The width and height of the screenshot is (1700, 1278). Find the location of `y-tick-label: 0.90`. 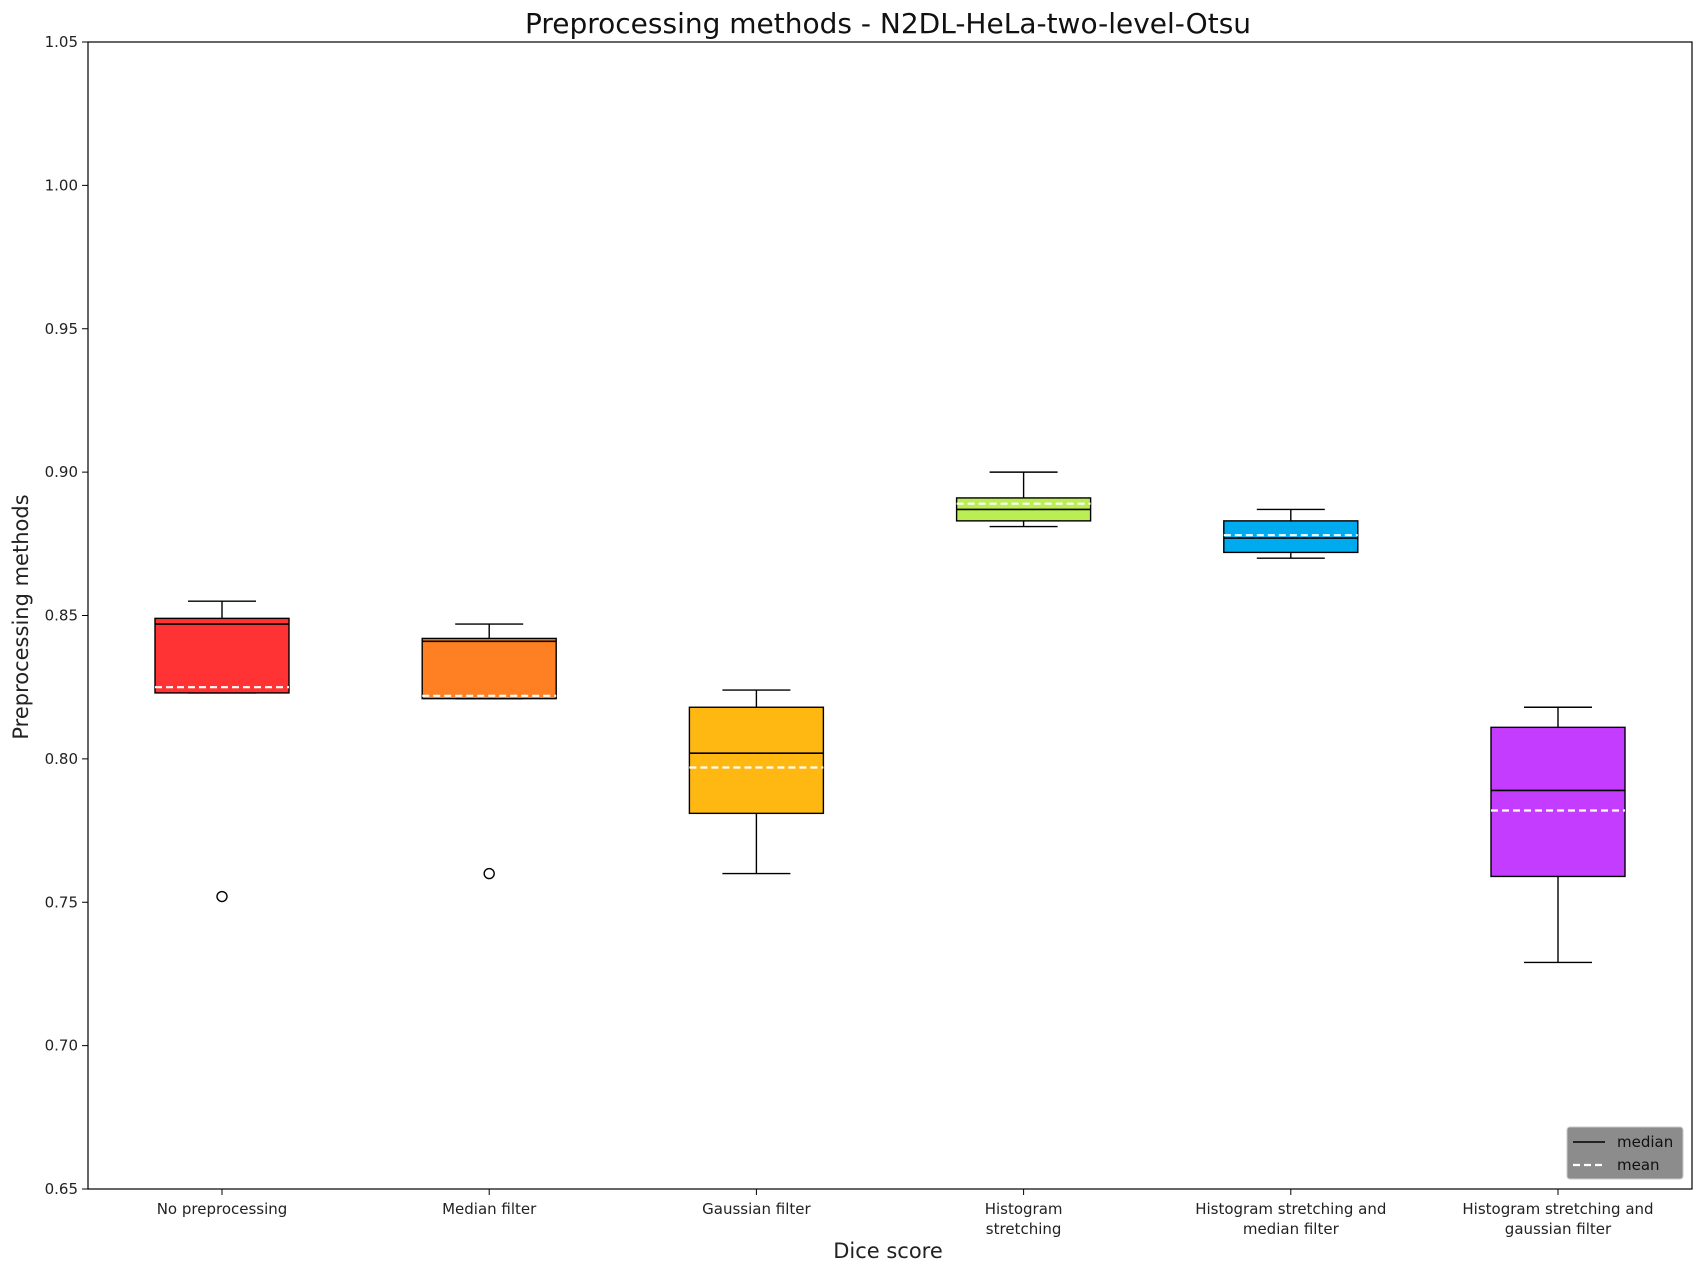

y-tick-label: 0.90 is located at coordinates (61, 472).